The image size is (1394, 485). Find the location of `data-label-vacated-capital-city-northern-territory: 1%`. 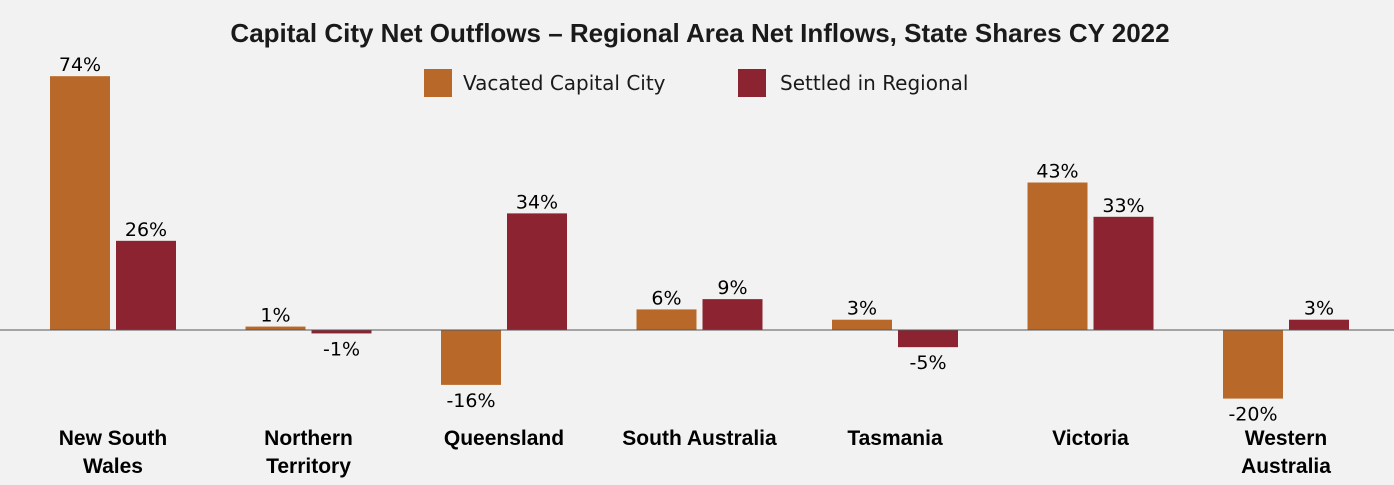

data-label-vacated-capital-city-northern-territory: 1% is located at coordinates (275, 316).